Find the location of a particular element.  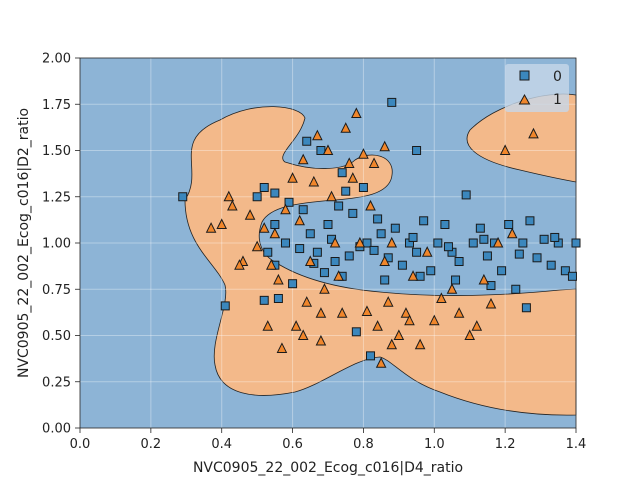

y-tick-label: 2.00 is located at coordinates (56, 59).